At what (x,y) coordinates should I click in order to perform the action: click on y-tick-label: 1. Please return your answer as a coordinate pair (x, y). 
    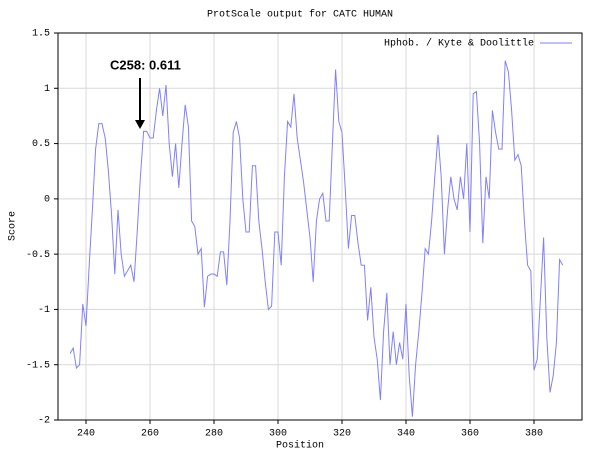
    Looking at the image, I should click on (47, 89).